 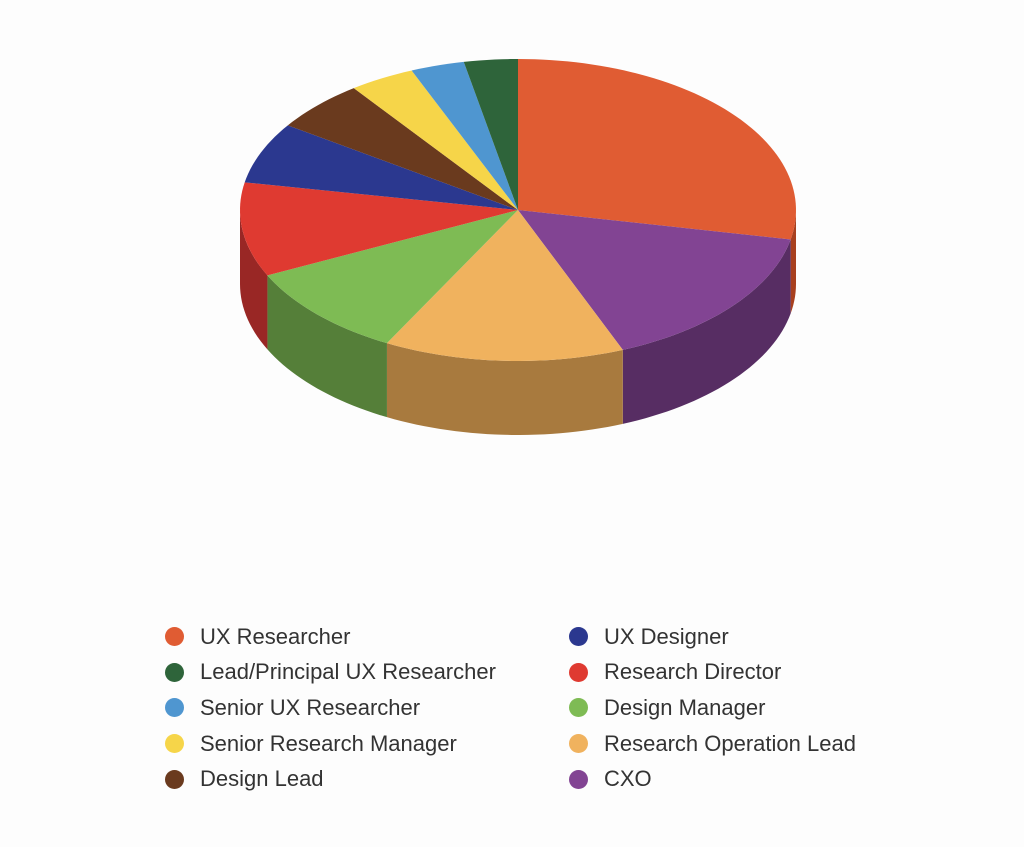 What do you see at coordinates (793, 262) in the screenshot?
I see `pie-side-ux-researcher` at bounding box center [793, 262].